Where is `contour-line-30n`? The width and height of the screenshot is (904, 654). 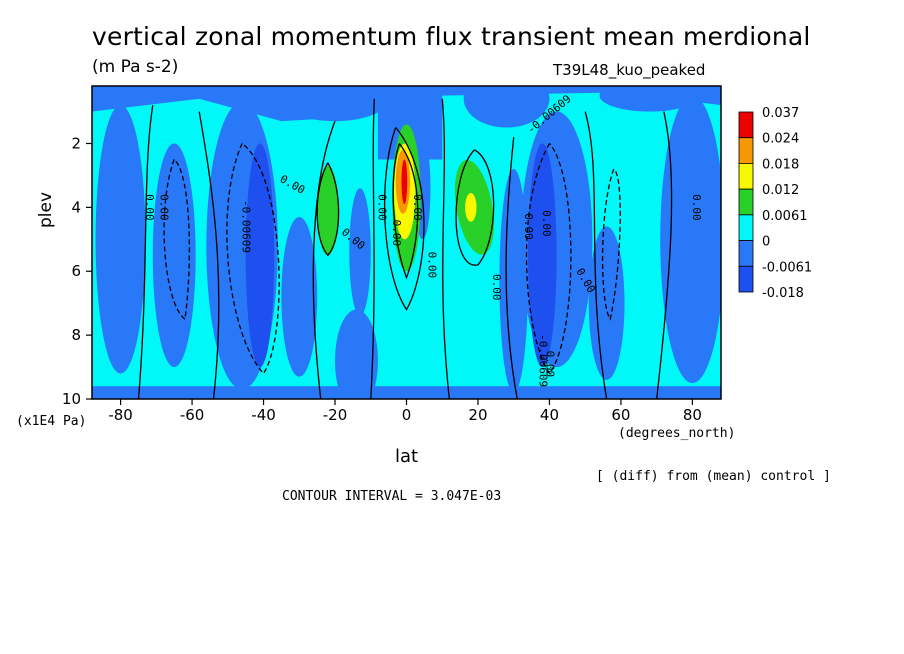 contour-line-30n is located at coordinates (511, 268).